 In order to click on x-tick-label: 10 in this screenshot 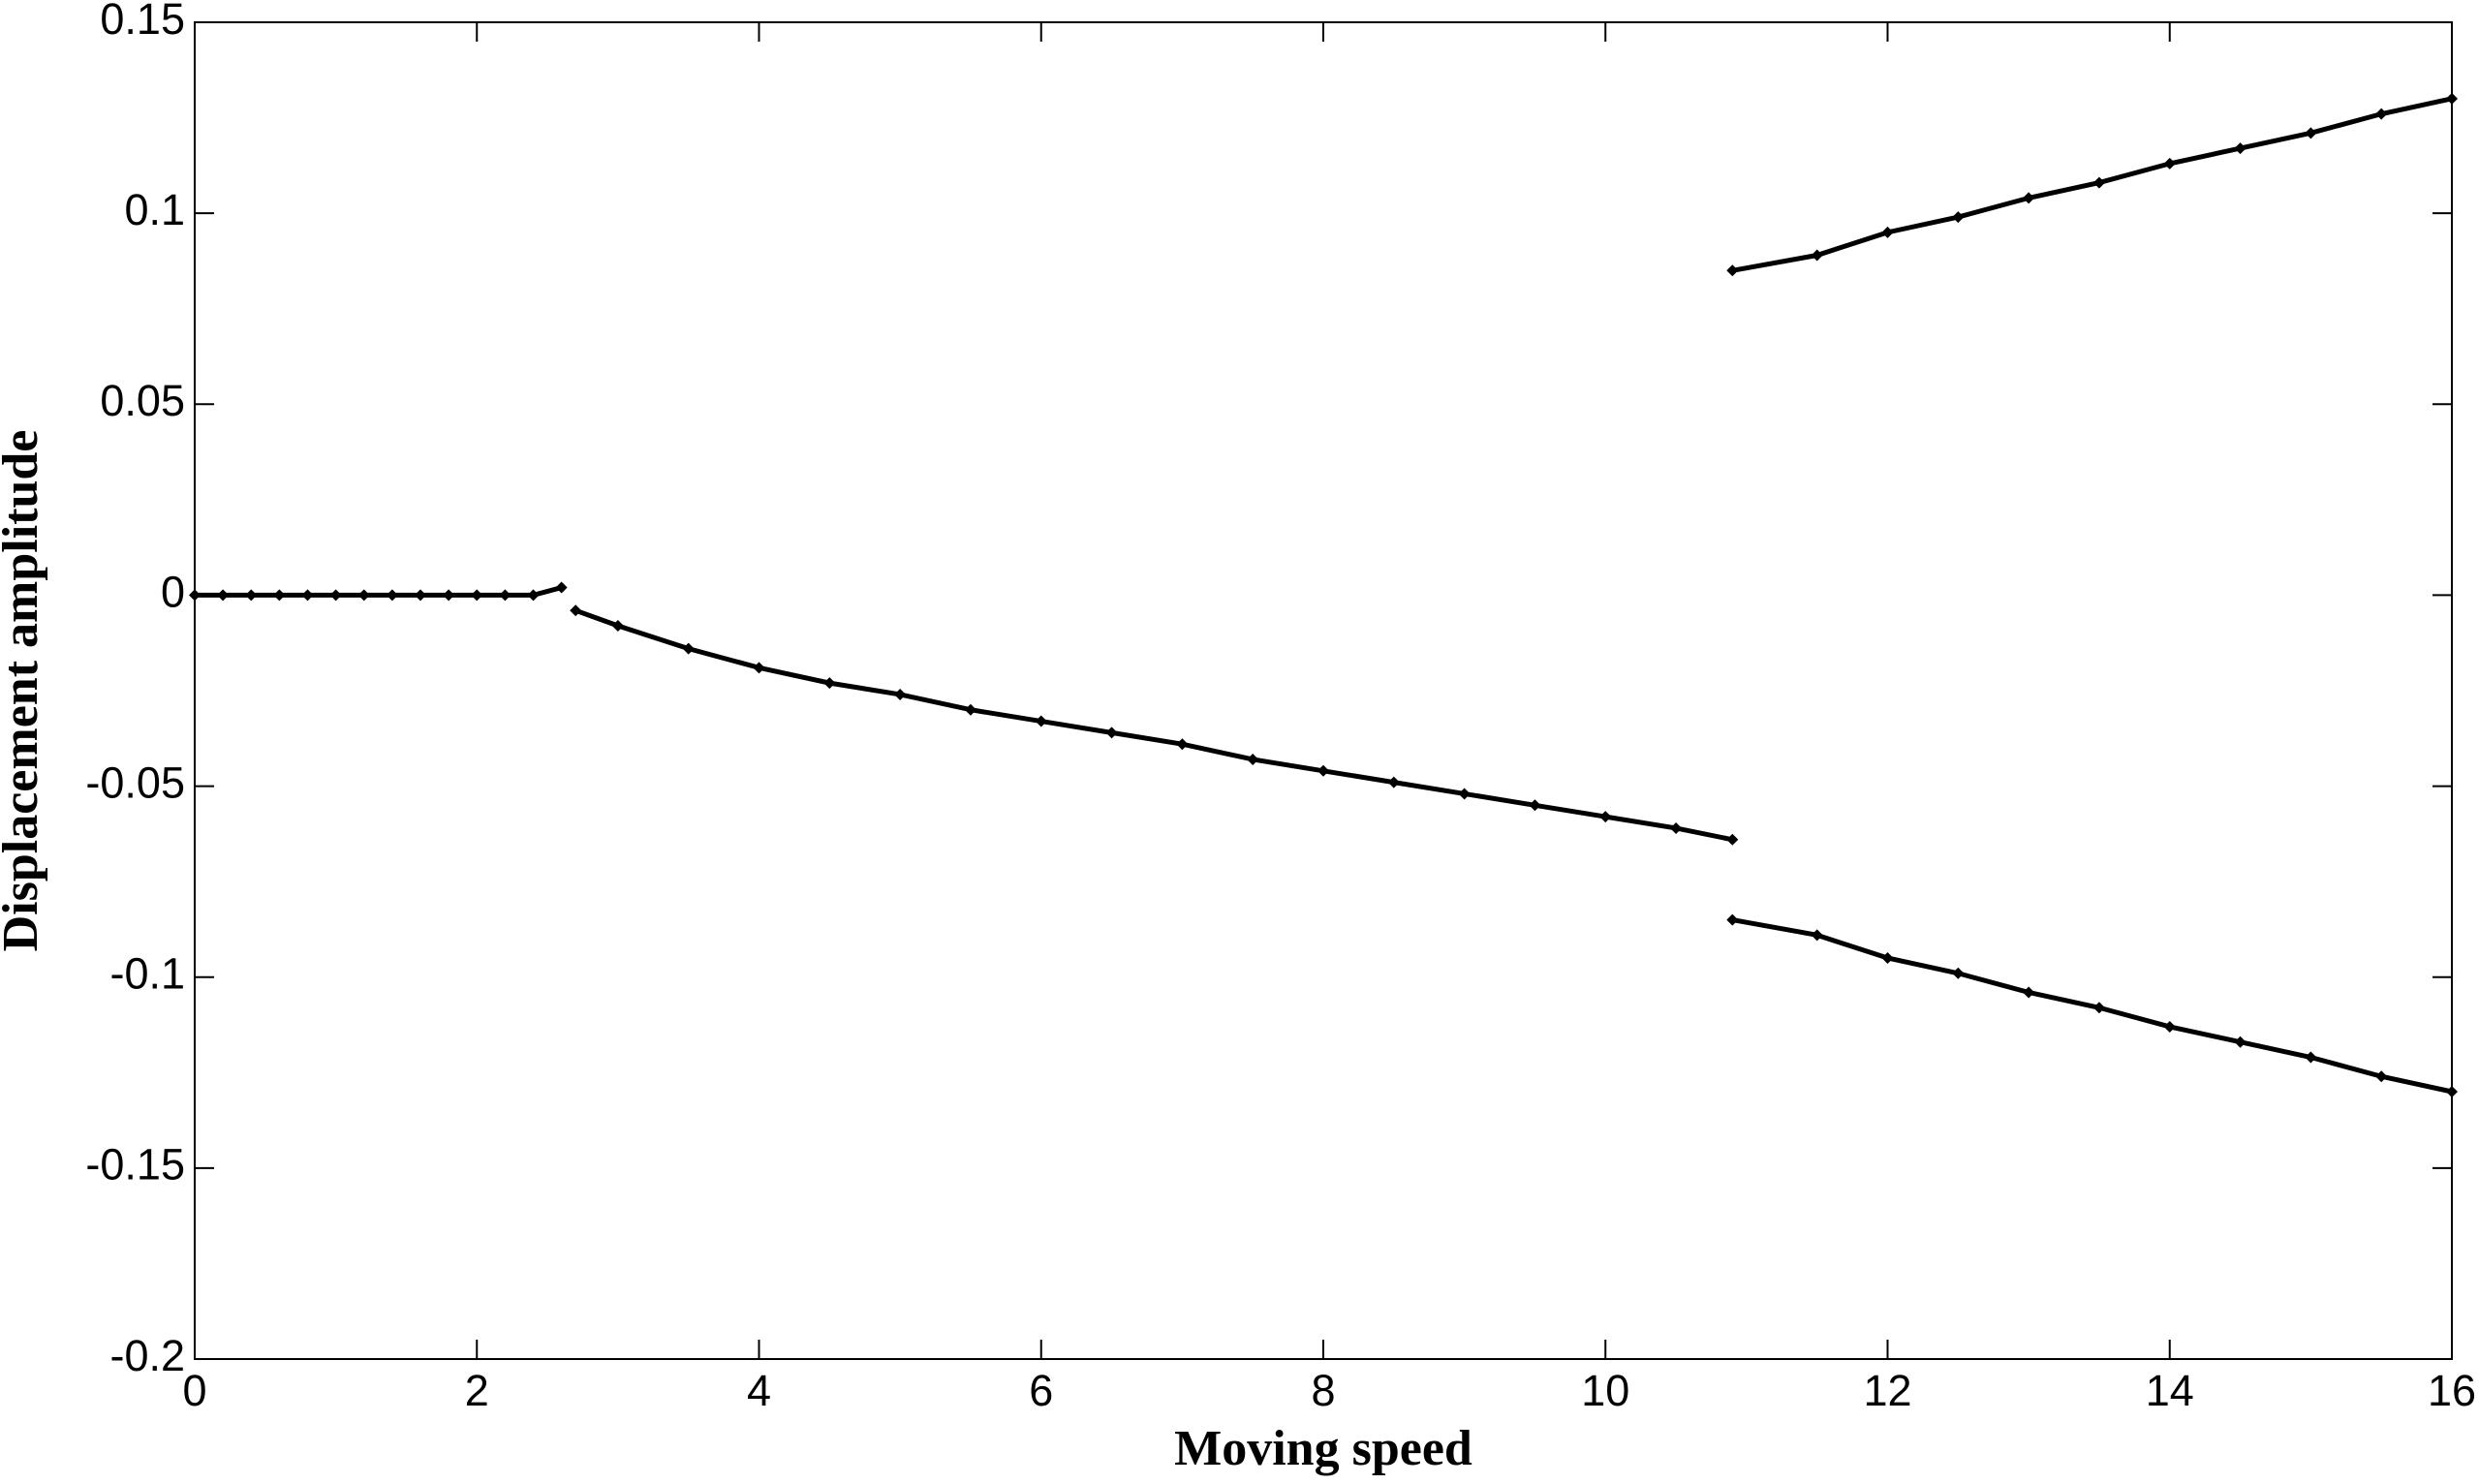, I will do `click(1605, 1390)`.